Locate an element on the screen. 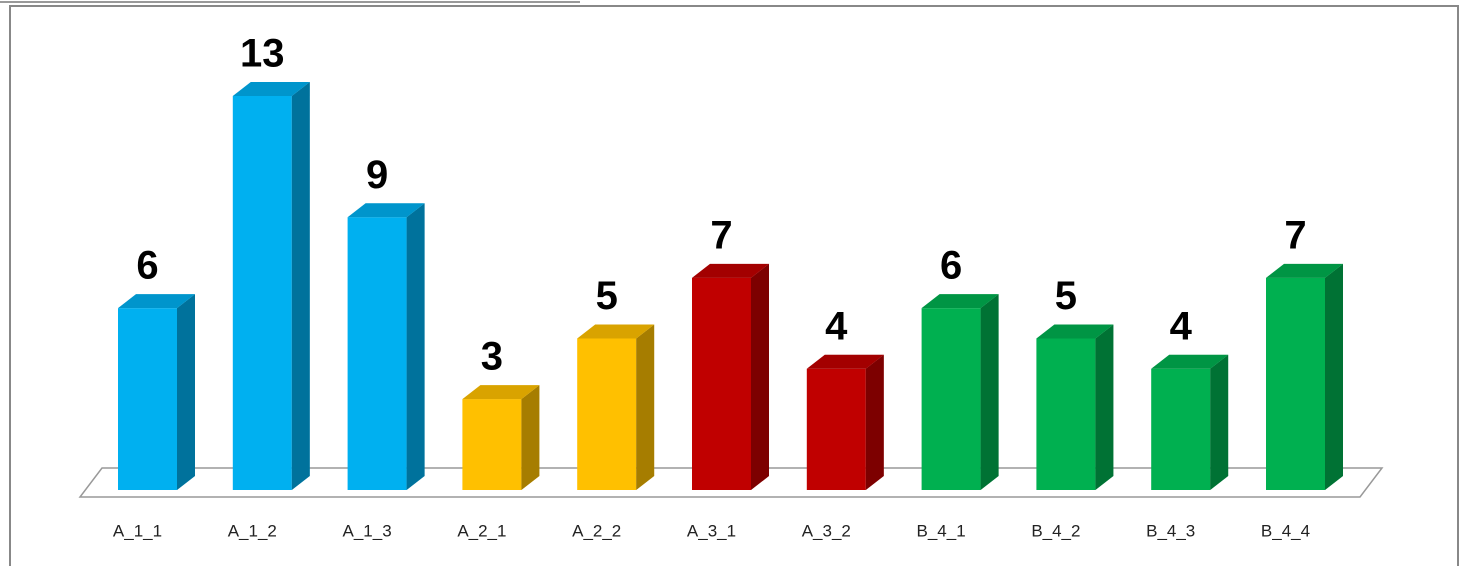  x-tick-label: A_2_2 is located at coordinates (596, 530).